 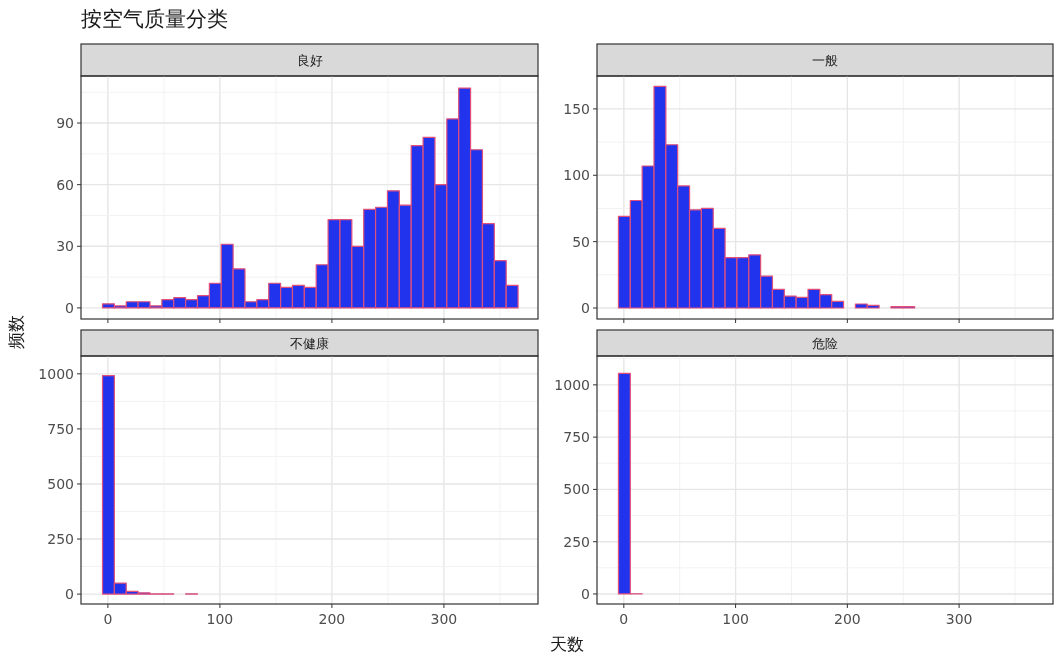 What do you see at coordinates (567, 644) in the screenshot?
I see `x-axis-title: 天数` at bounding box center [567, 644].